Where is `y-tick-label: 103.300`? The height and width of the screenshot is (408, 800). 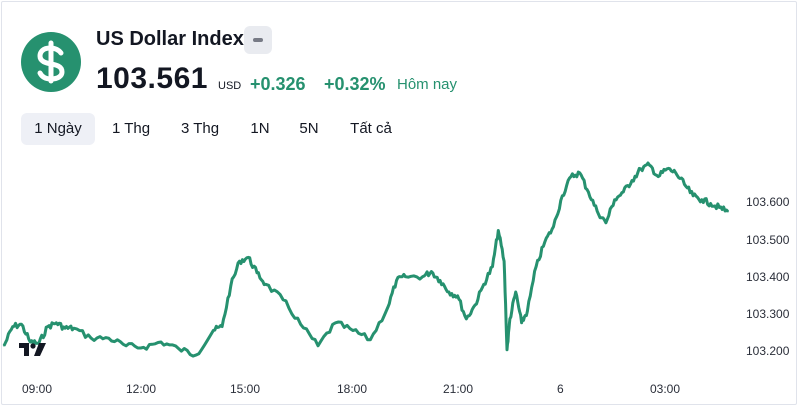
y-tick-label: 103.300 is located at coordinates (768, 314).